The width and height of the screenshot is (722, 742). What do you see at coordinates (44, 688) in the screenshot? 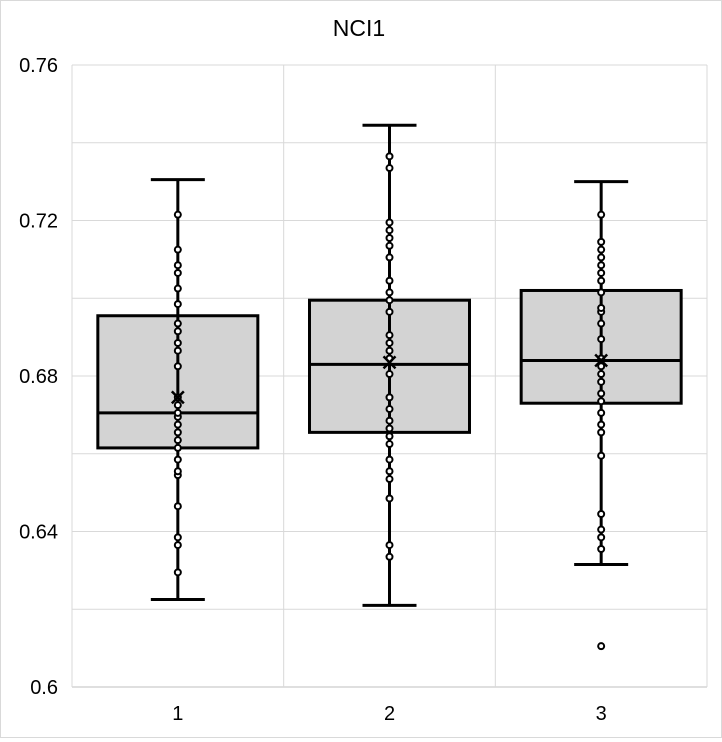
I see `y-tick-label: 0.6` at bounding box center [44, 688].